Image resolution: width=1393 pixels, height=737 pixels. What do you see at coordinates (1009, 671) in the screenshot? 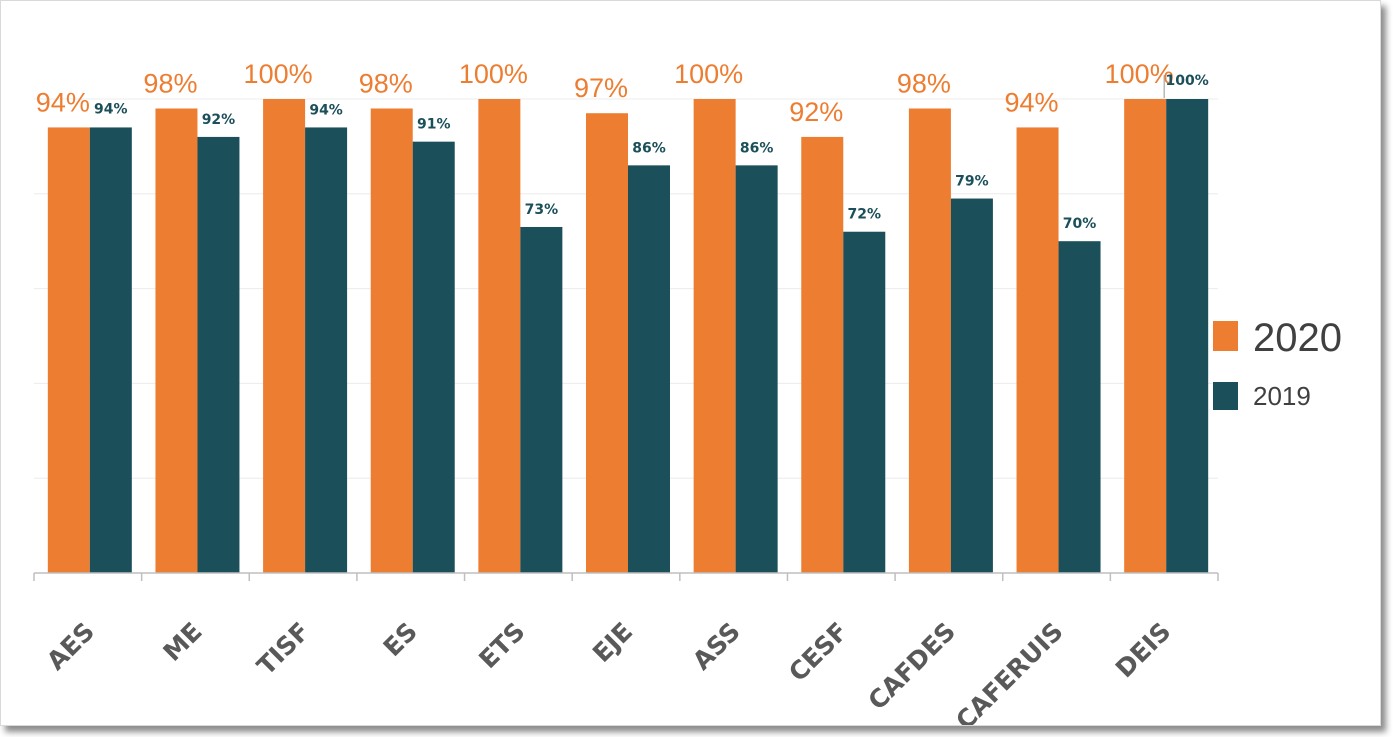
I see `x-tick-label-caferuis: CAFERUIS` at bounding box center [1009, 671].